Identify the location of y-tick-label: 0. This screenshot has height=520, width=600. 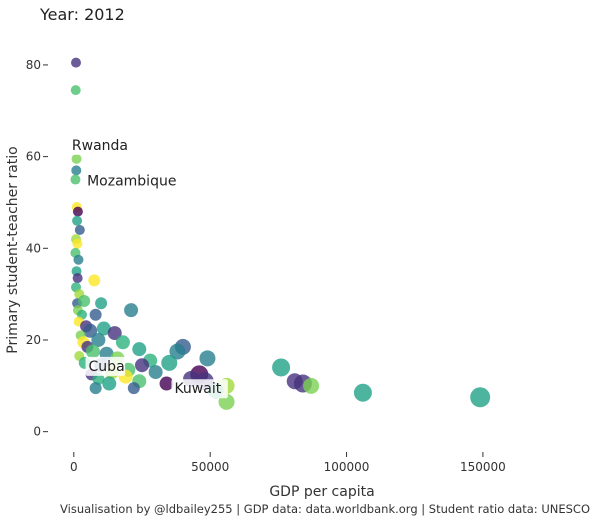
(37, 432).